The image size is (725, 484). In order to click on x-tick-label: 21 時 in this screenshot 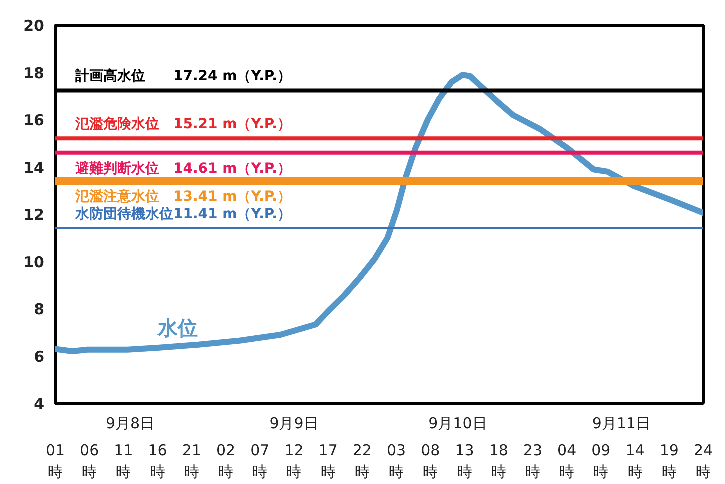, I will do `click(192, 462)`.